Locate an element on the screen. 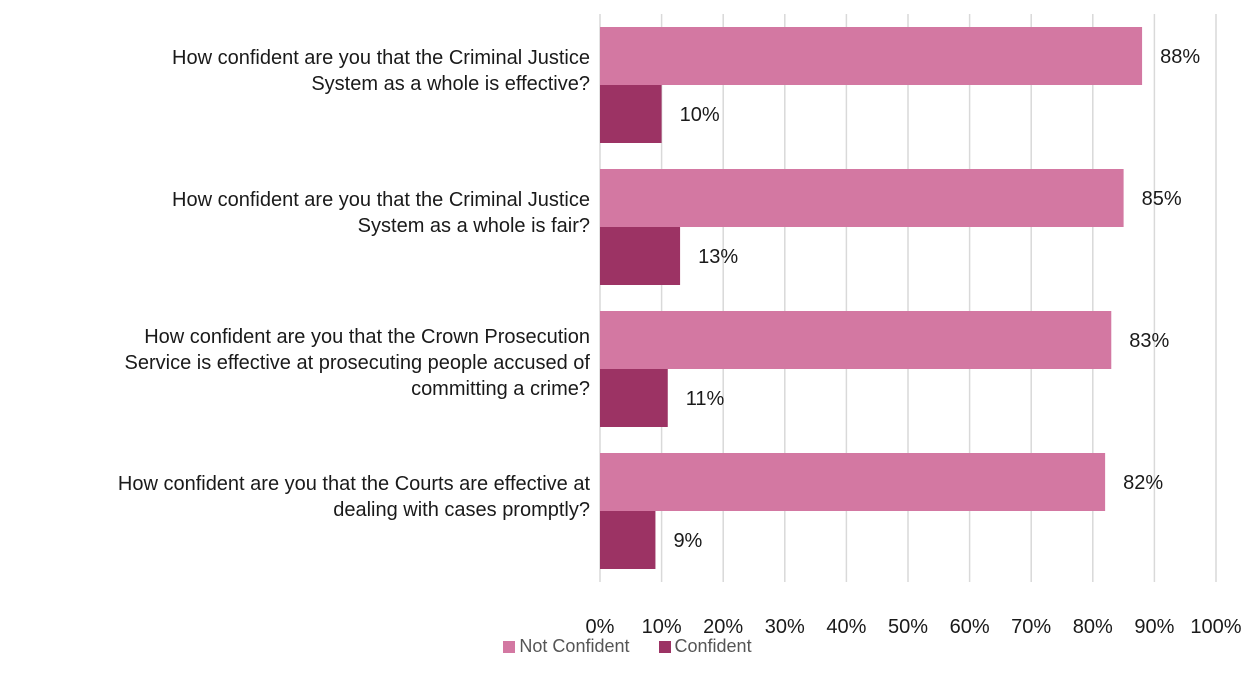 The width and height of the screenshot is (1255, 684). data-label: 13% is located at coordinates (718, 257).